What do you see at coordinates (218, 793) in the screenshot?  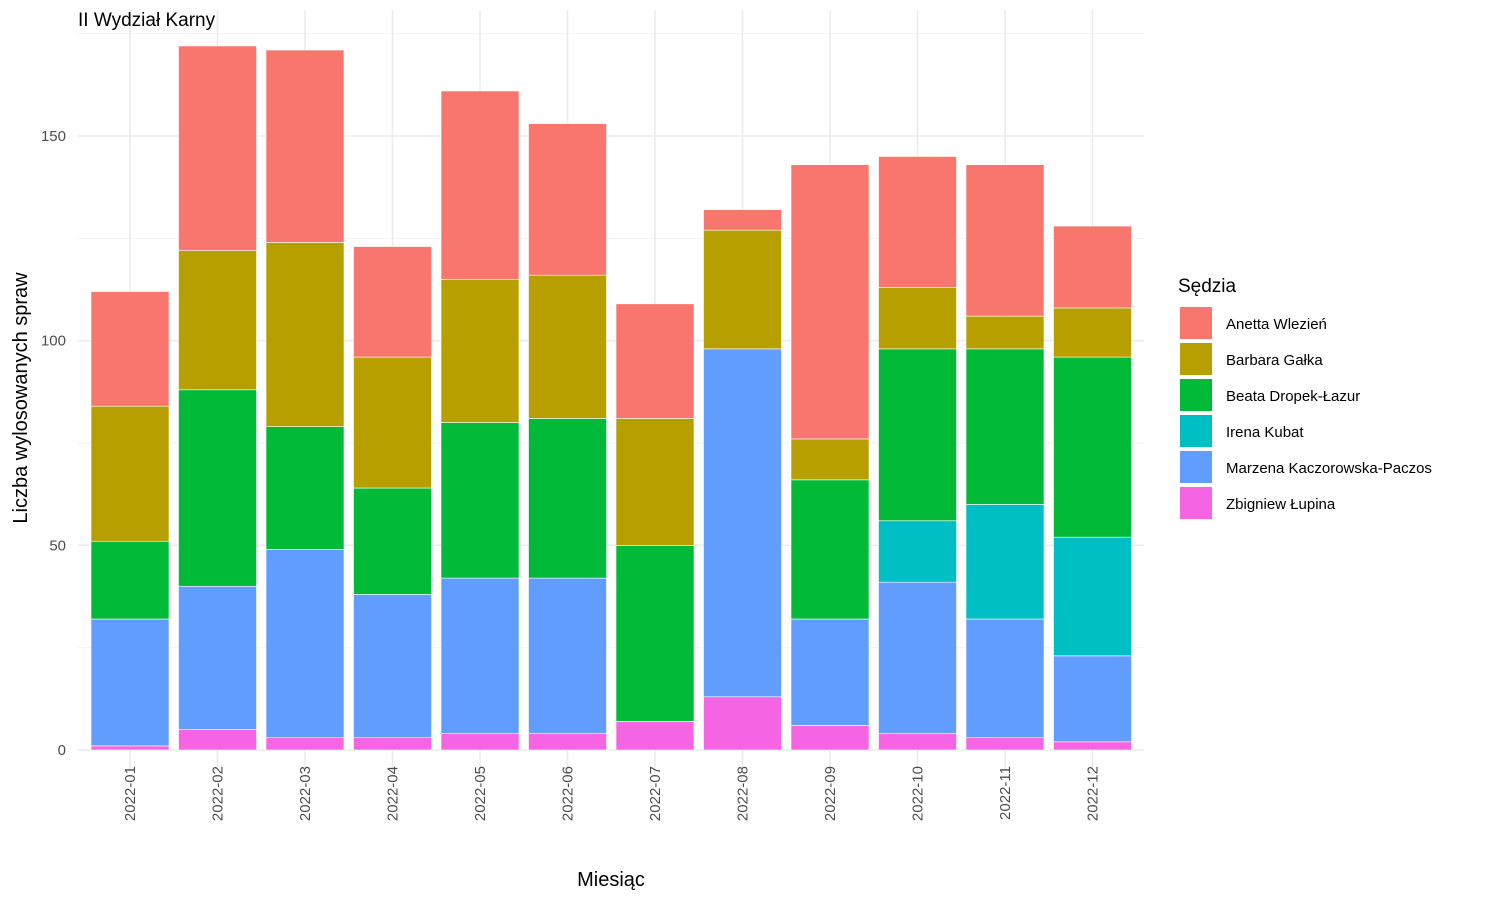 I see `x-tick-label: 2022-02` at bounding box center [218, 793].